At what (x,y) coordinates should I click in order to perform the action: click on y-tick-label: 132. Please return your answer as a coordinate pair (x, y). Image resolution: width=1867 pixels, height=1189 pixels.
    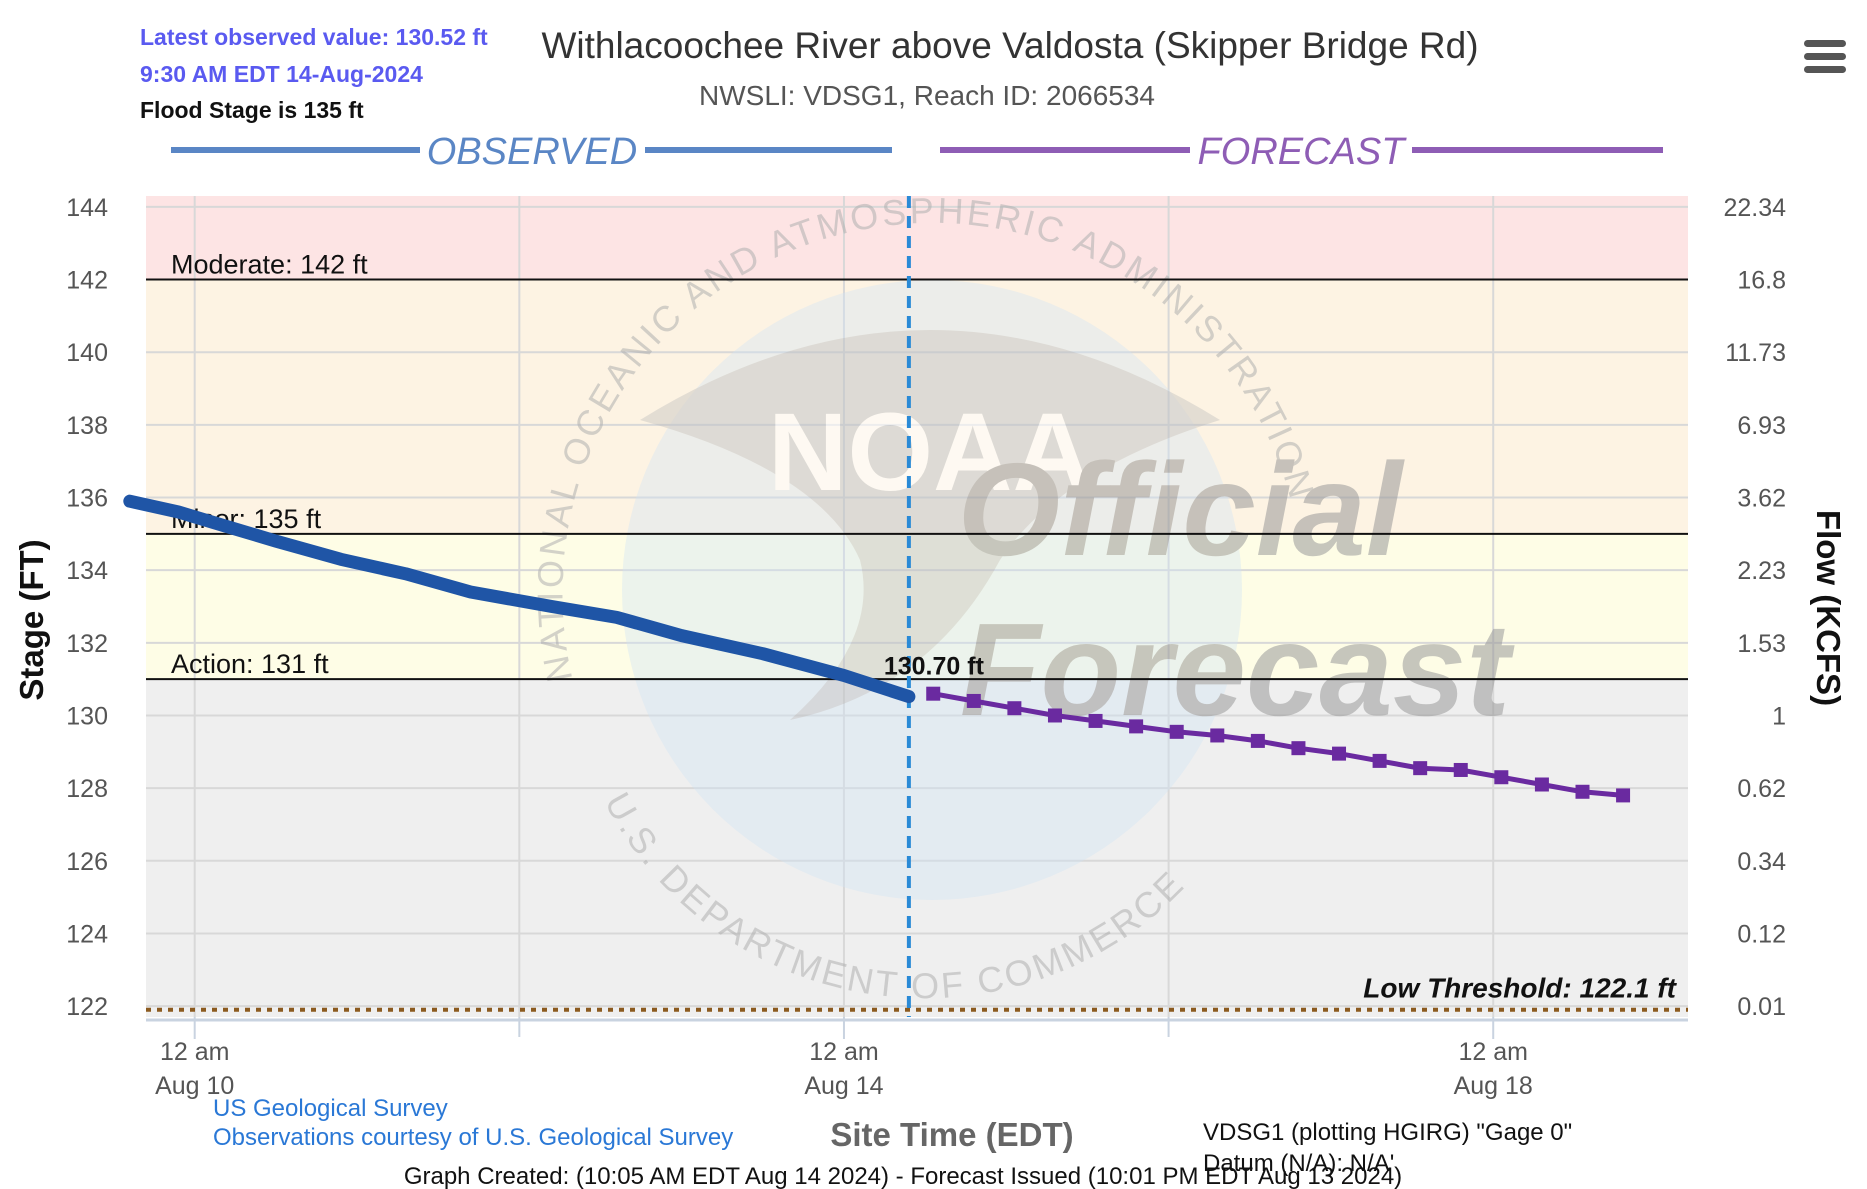
    Looking at the image, I should click on (87, 644).